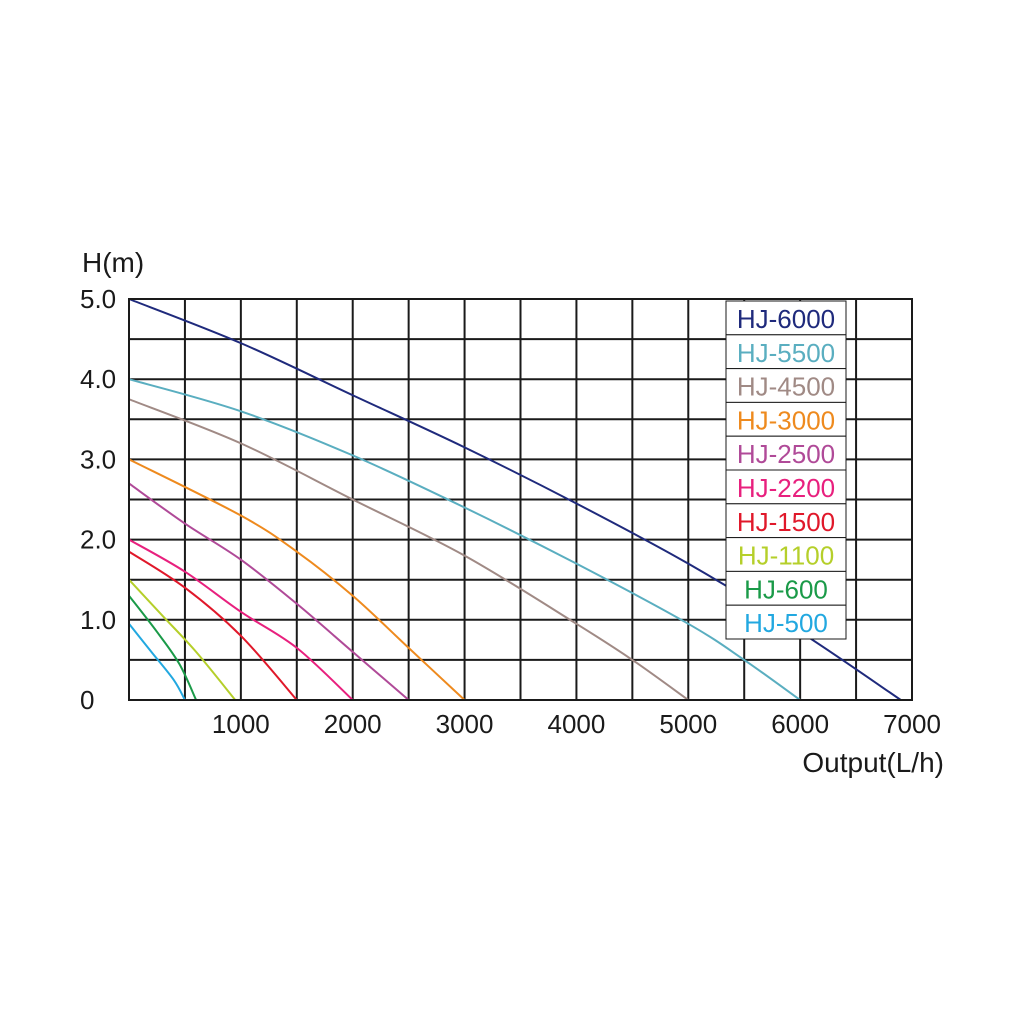  I want to click on legend-item-hj-4500: HJ-4500, so click(786, 385).